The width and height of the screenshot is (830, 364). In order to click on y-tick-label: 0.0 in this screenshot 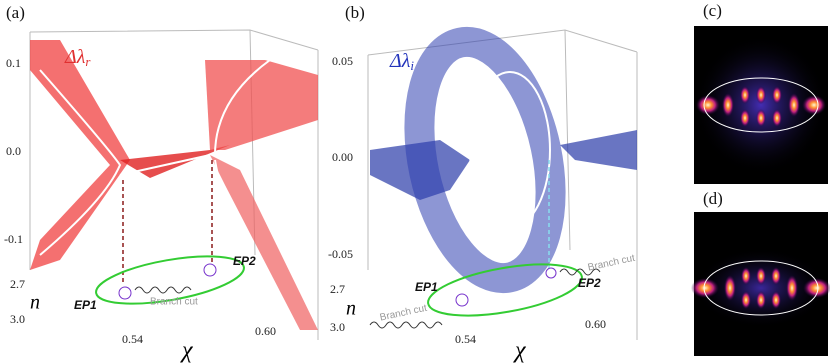, I will do `click(13, 151)`.